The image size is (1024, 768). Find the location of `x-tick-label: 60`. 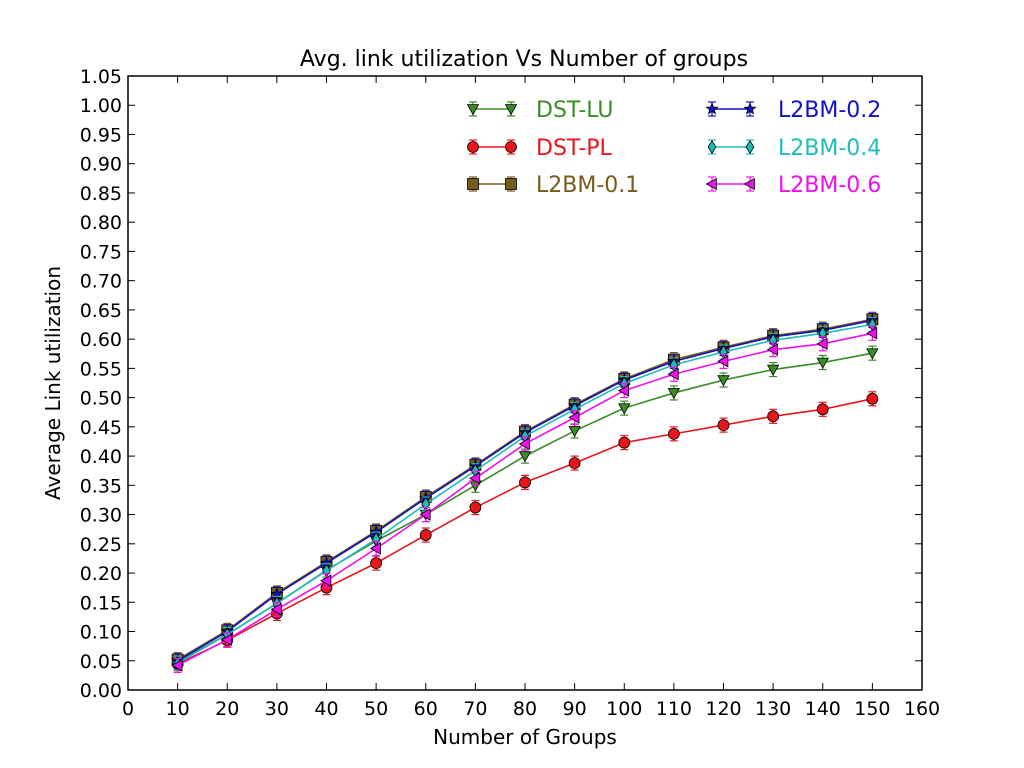

x-tick-label: 60 is located at coordinates (426, 709).